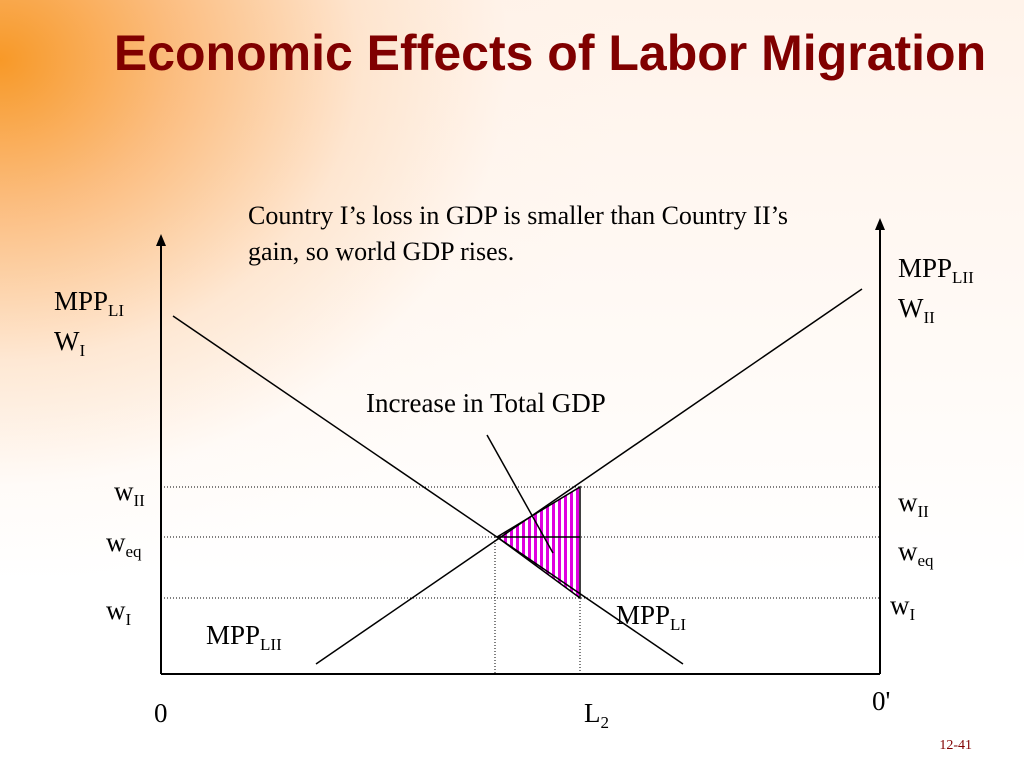 This screenshot has width=1024, height=768. I want to click on gdp-gain-triangle, so click(538, 542).